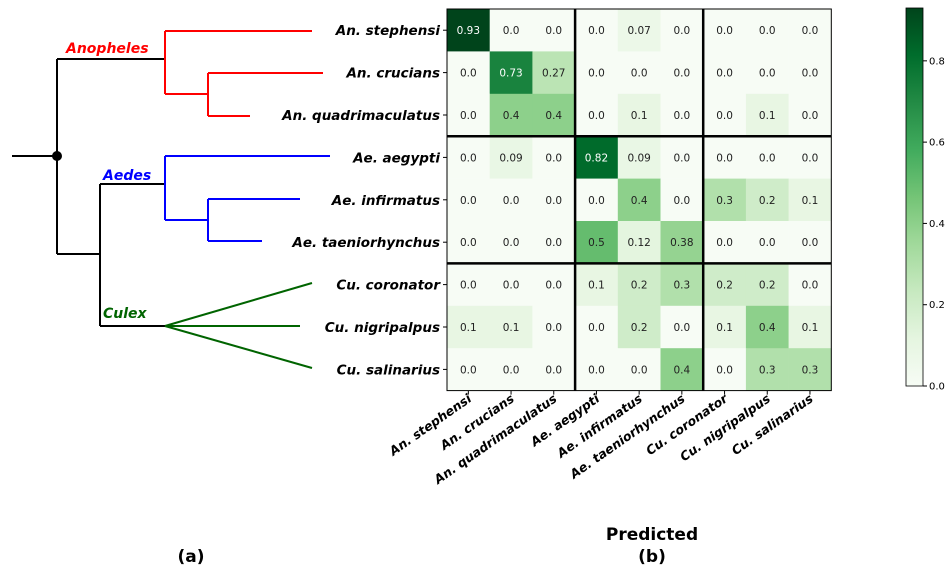 The image size is (950, 571). What do you see at coordinates (125, 314) in the screenshot?
I see `genus-label-culex: Culex` at bounding box center [125, 314].